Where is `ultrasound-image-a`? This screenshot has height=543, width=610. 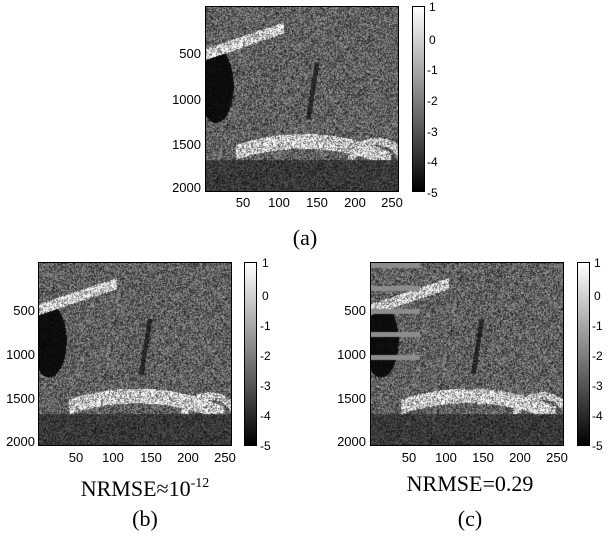 ultrasound-image-a is located at coordinates (302, 99).